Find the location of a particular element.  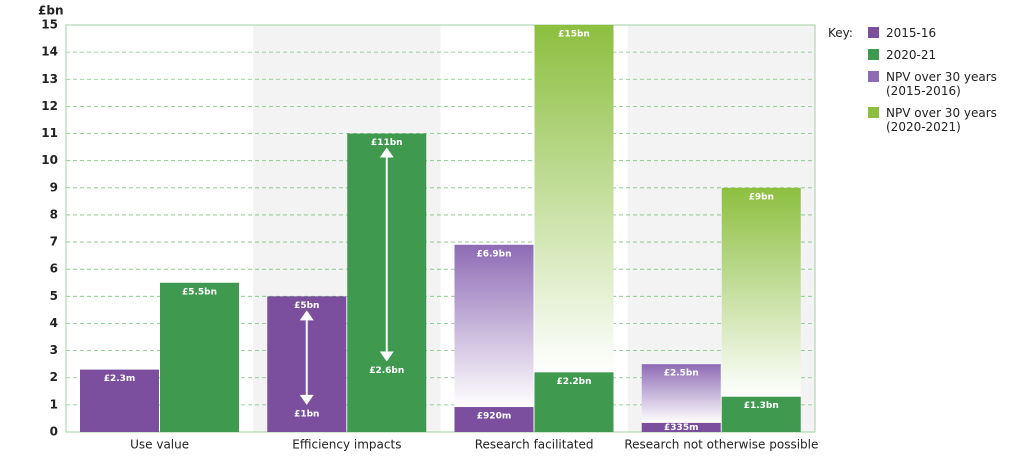

value-label: £5.5bn is located at coordinates (199, 292).